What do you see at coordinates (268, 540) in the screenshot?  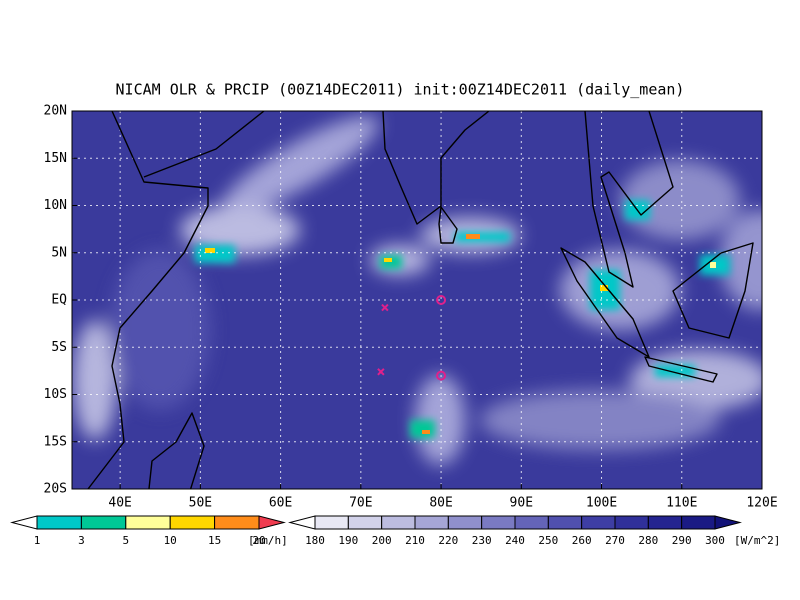 I see `colorbar-unit: [mm/h]` at bounding box center [268, 540].